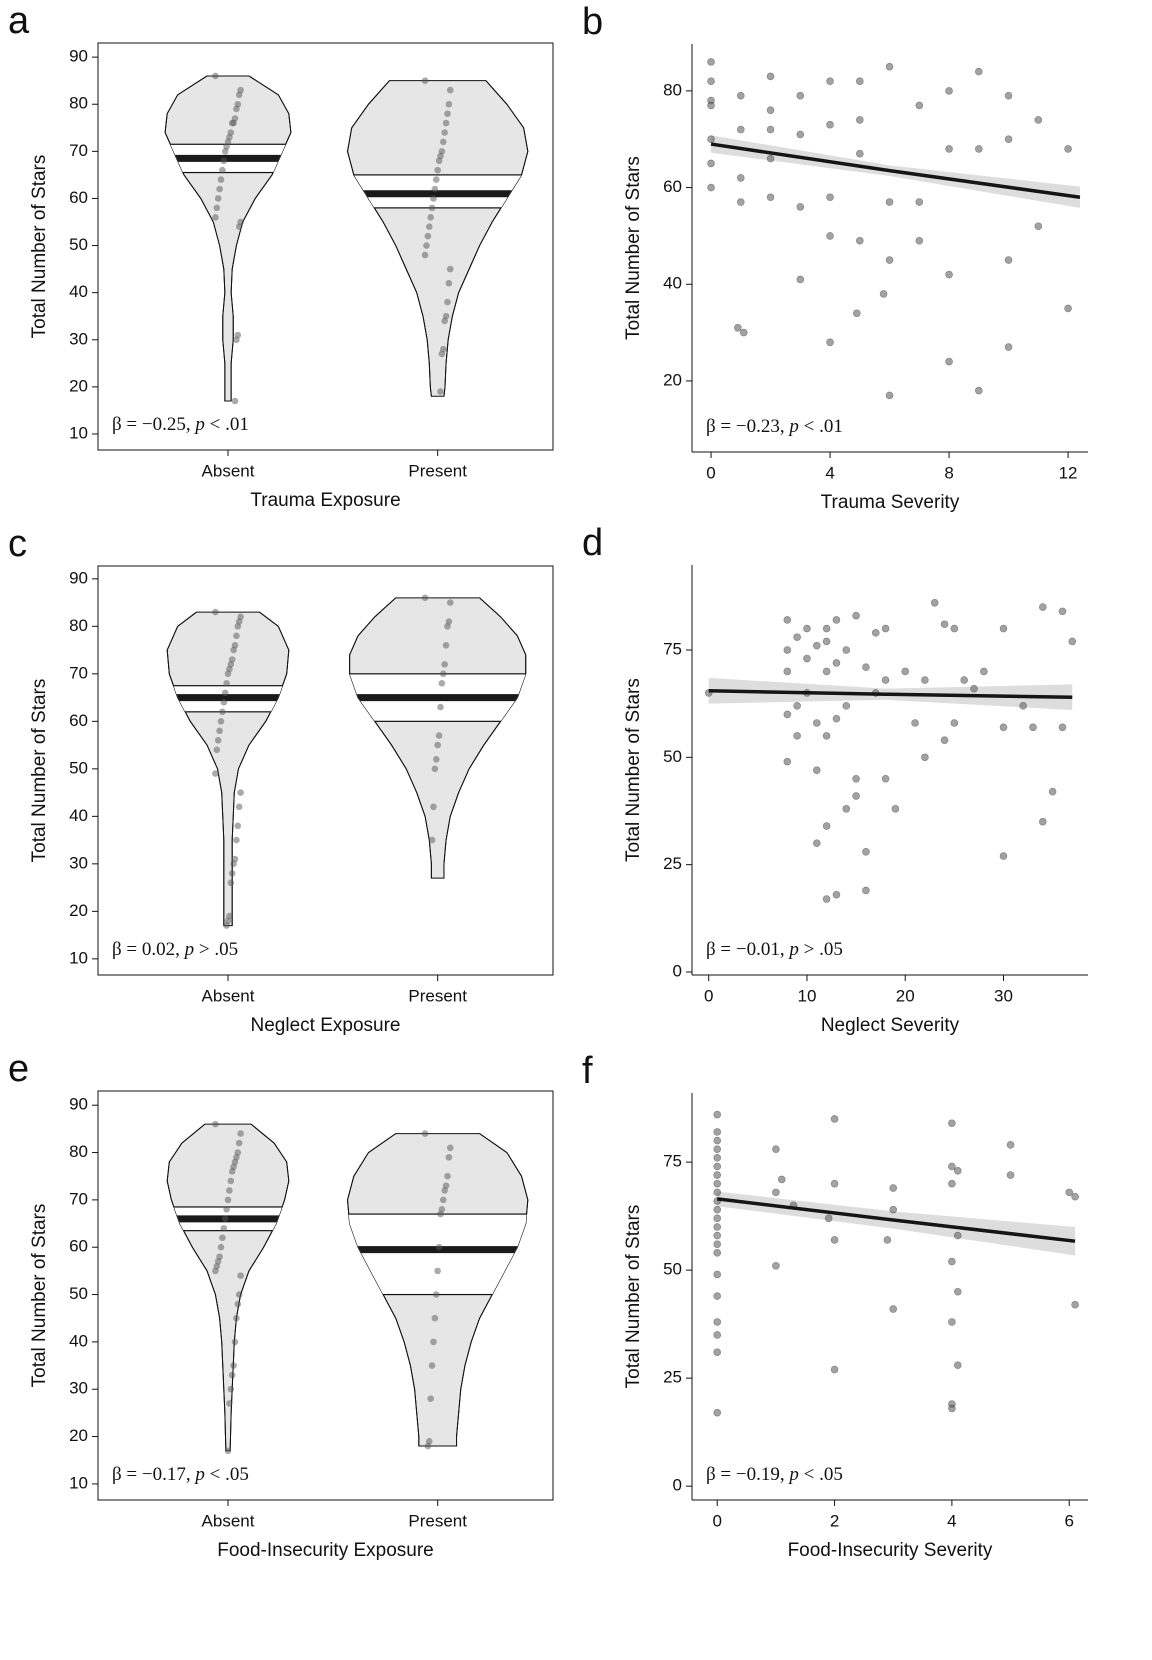  What do you see at coordinates (326, 1025) in the screenshot?
I see `x-axis-label: Neglect Exposure` at bounding box center [326, 1025].